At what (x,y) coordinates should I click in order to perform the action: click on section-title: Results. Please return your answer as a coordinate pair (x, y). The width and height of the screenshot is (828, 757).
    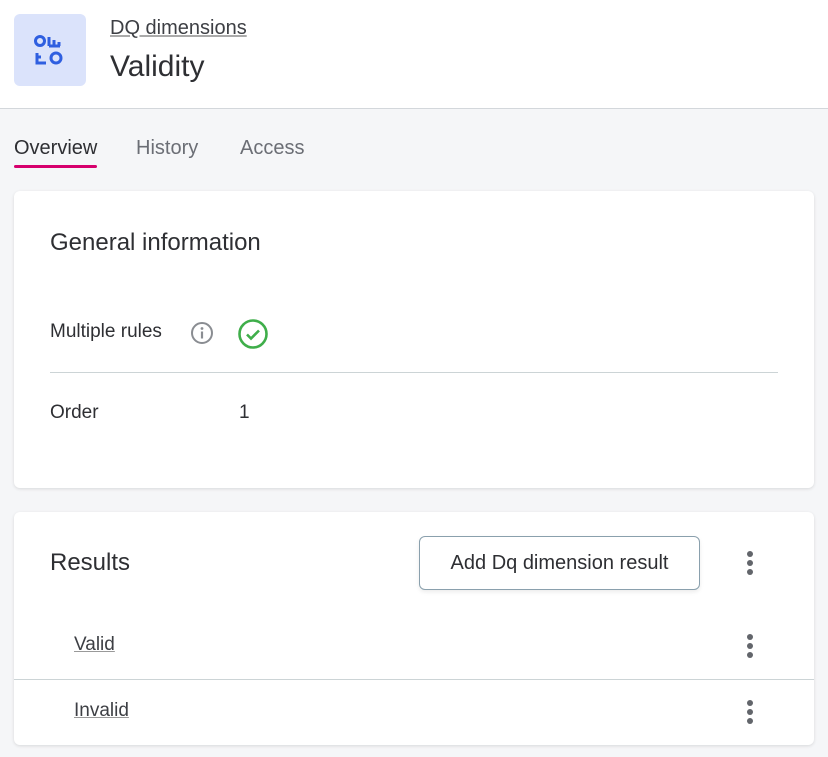
    Looking at the image, I should click on (90, 562).